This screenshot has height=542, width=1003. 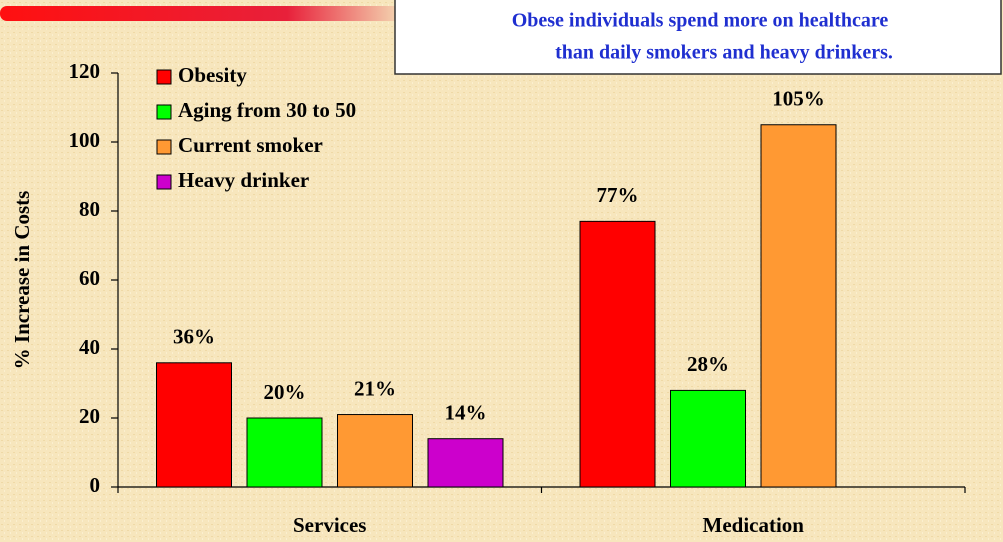 What do you see at coordinates (708, 364) in the screenshot?
I see `value-label: 28%` at bounding box center [708, 364].